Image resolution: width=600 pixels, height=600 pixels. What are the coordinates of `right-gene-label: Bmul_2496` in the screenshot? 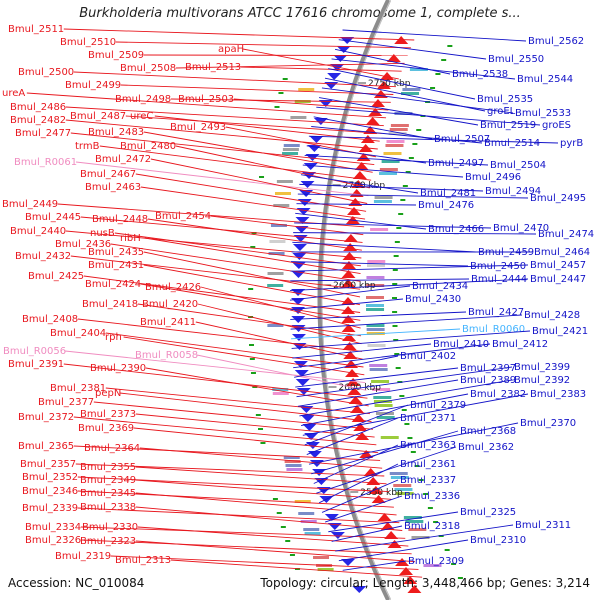 It's located at (493, 177).